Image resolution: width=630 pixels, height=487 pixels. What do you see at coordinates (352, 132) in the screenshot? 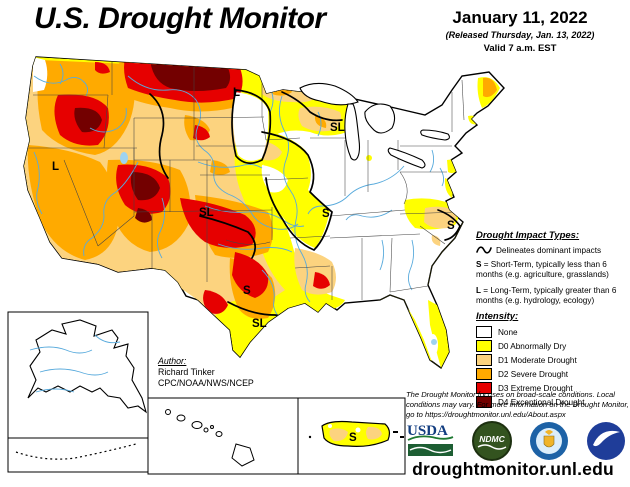
I see `lake-michigan` at bounding box center [352, 132].